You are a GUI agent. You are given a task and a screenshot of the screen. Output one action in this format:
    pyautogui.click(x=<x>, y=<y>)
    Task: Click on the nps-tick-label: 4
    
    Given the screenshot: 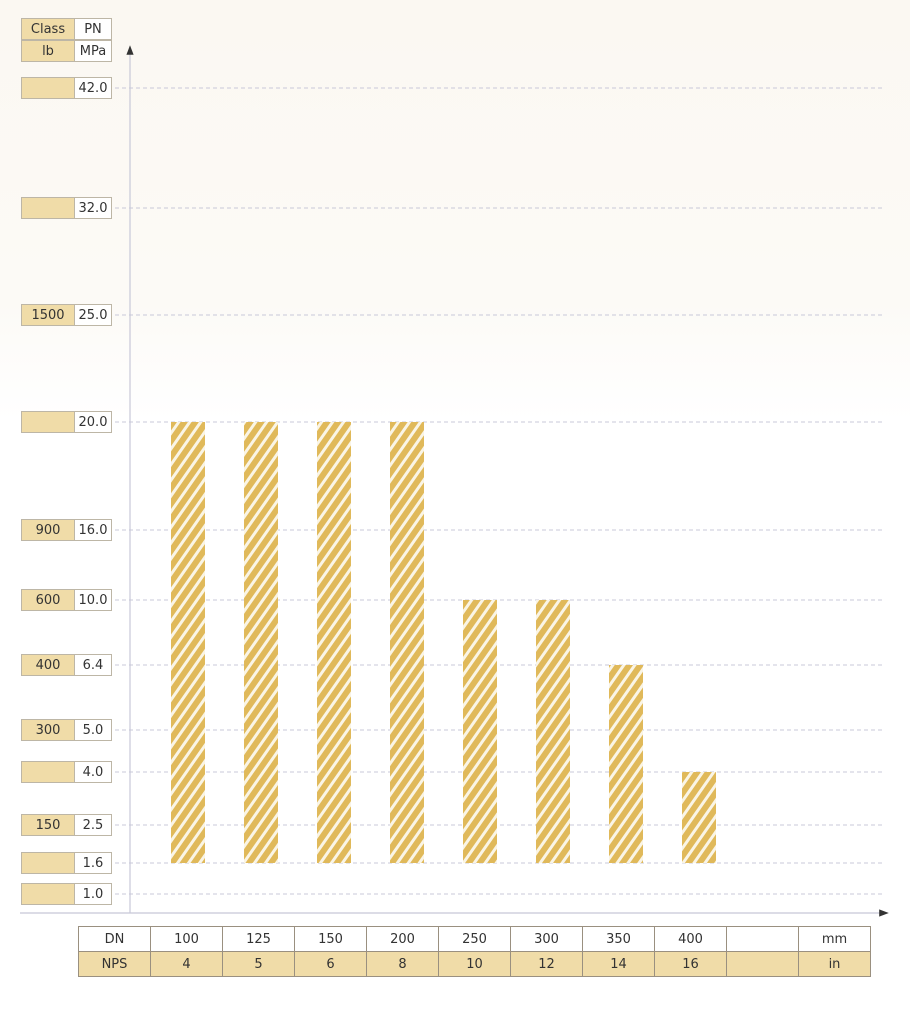 What is the action you would take?
    pyautogui.click(x=186, y=964)
    